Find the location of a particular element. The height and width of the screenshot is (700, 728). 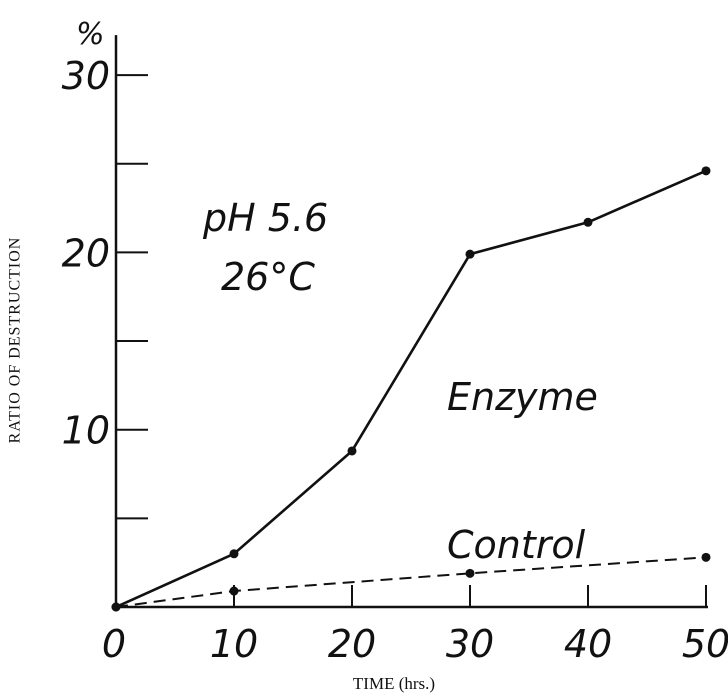

y-tick-label: 20 is located at coordinates (86, 253).